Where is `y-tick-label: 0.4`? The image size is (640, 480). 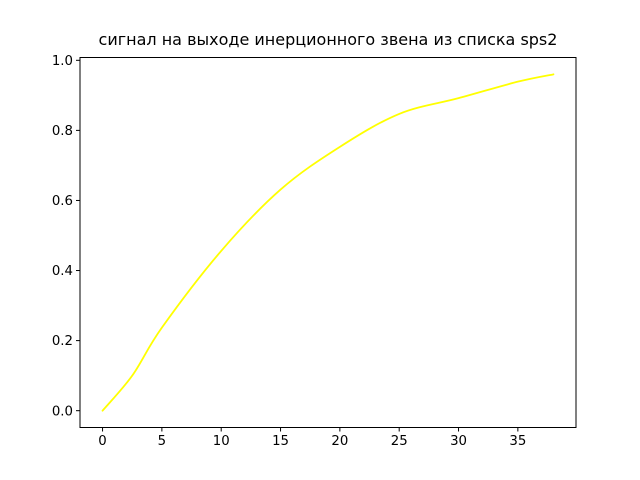 y-tick-label: 0.4 is located at coordinates (62, 271).